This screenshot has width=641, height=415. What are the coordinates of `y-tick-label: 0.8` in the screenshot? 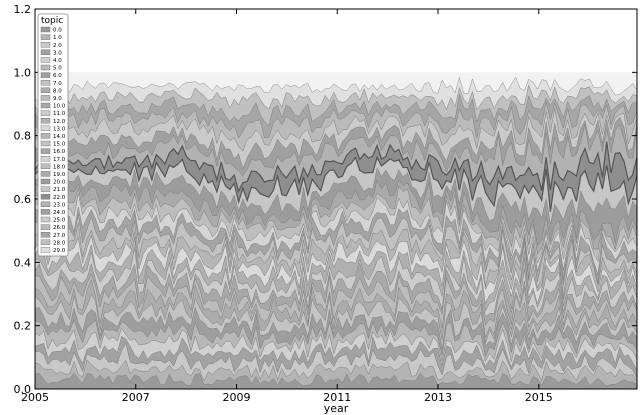 It's located at (23, 136).